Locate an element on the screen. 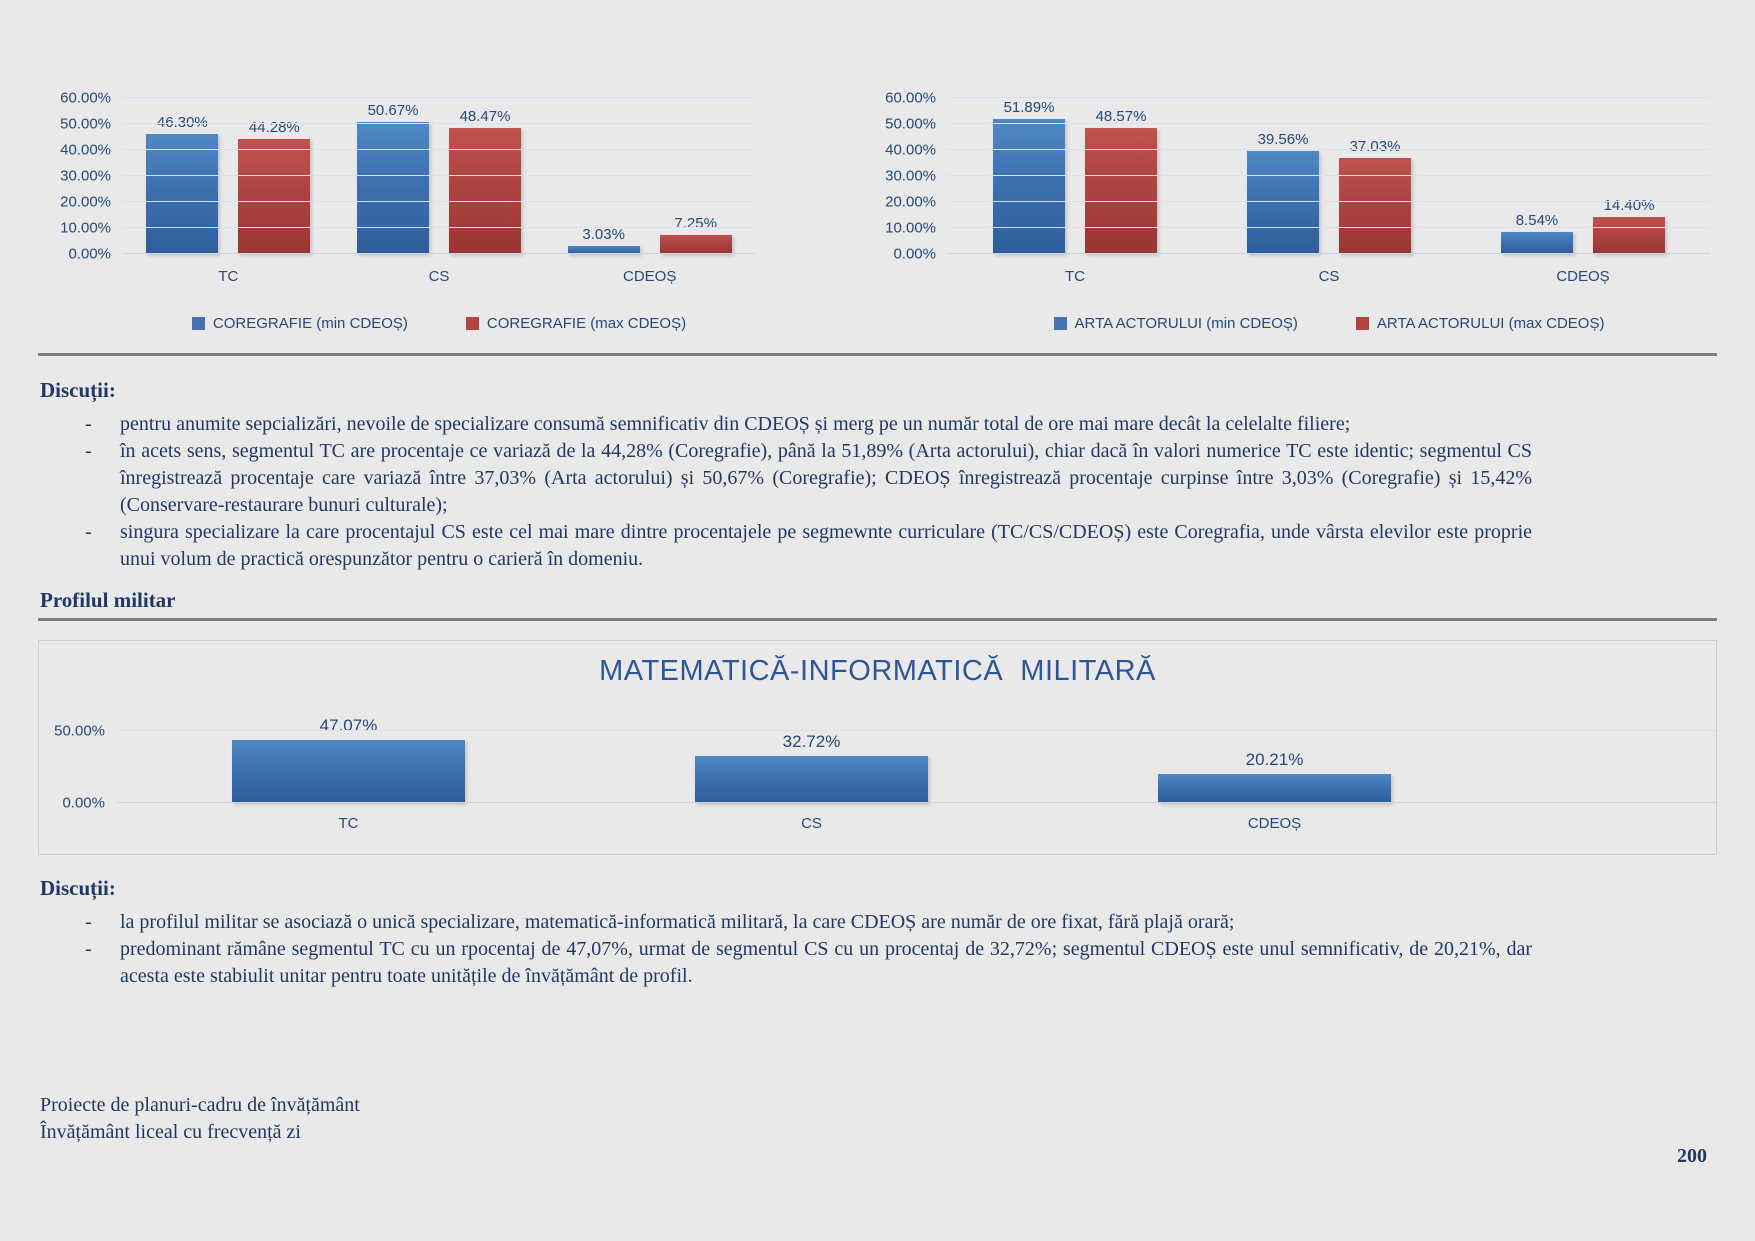  footer-line-2: Învățământ liceal cu frecvență zi is located at coordinates (170, 1132).